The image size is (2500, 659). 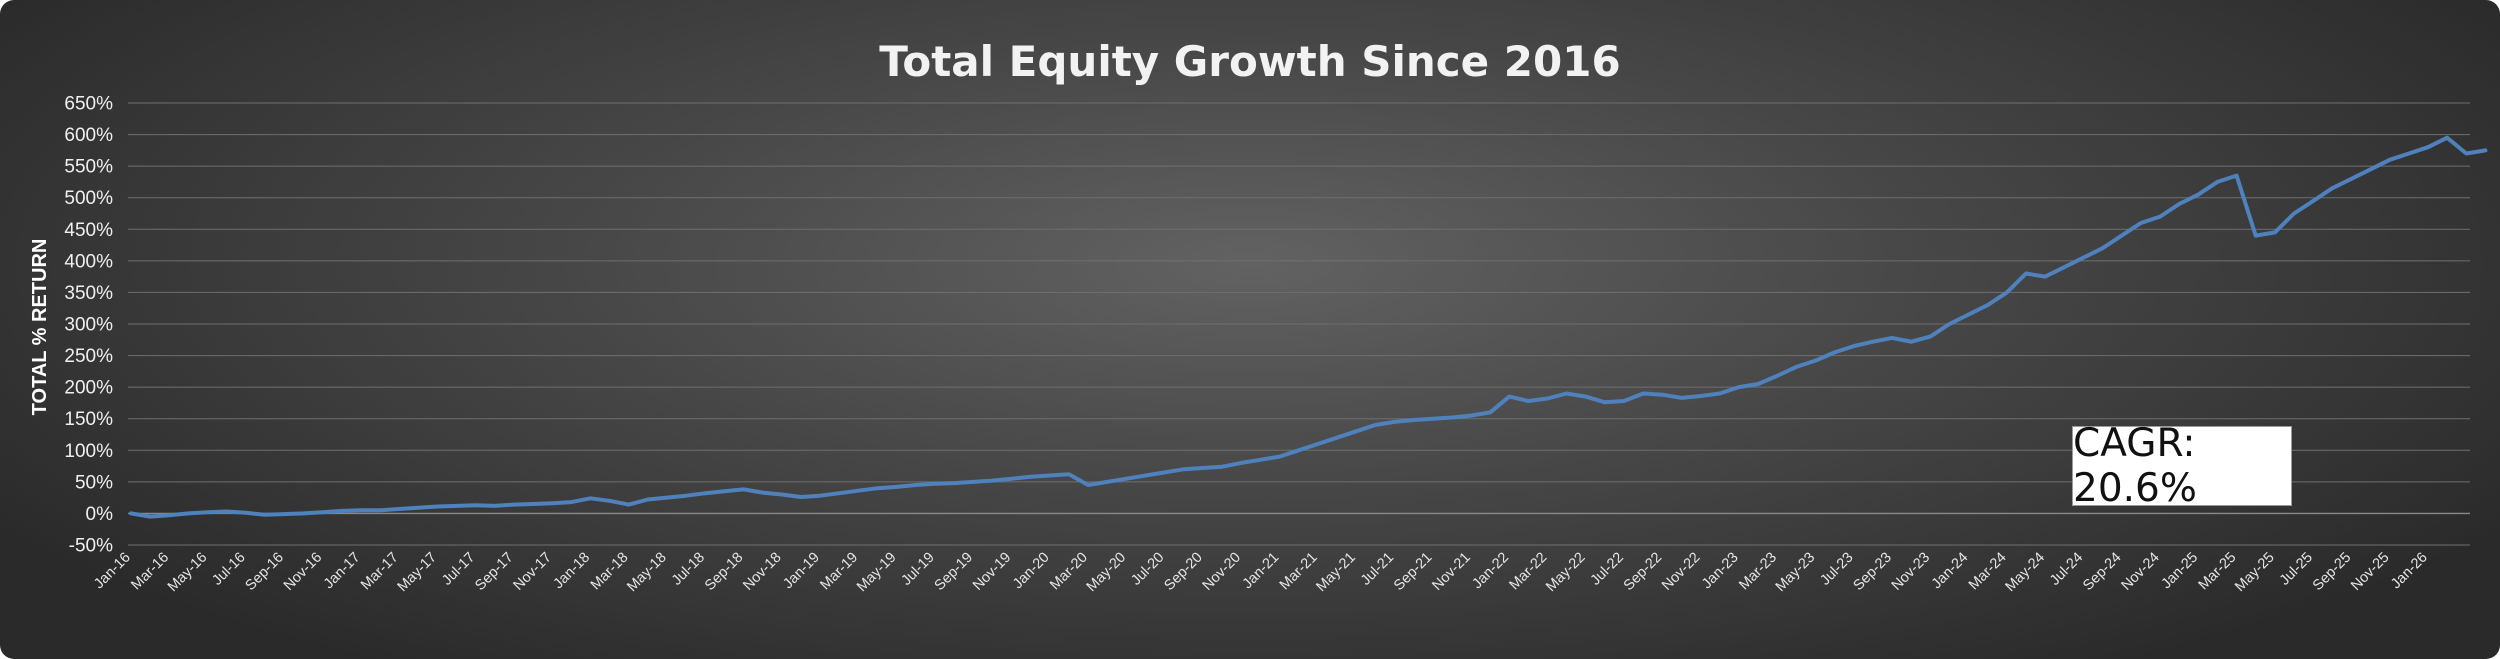 What do you see at coordinates (2218, 572) in the screenshot?
I see `x-tick-label: Mar-25` at bounding box center [2218, 572].